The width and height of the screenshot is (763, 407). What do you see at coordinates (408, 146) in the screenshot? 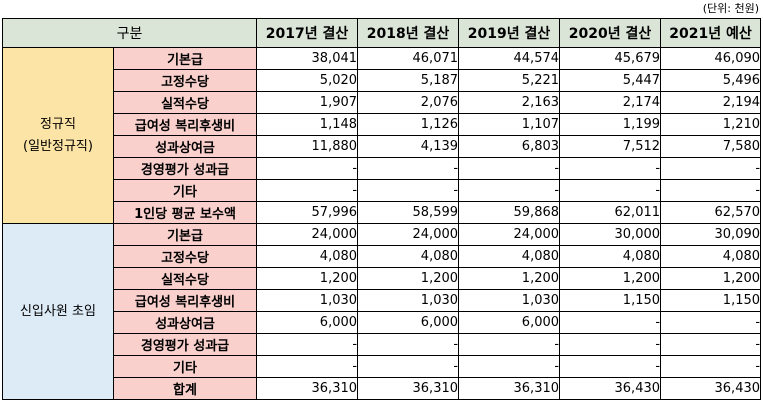
I see `value-cell: 4,139` at bounding box center [408, 146].